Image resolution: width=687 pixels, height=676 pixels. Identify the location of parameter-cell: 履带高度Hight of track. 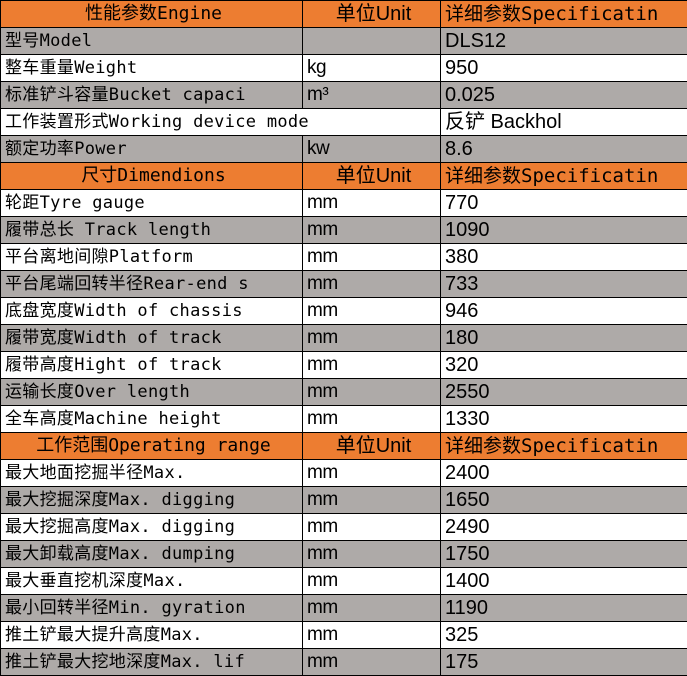
(152, 365).